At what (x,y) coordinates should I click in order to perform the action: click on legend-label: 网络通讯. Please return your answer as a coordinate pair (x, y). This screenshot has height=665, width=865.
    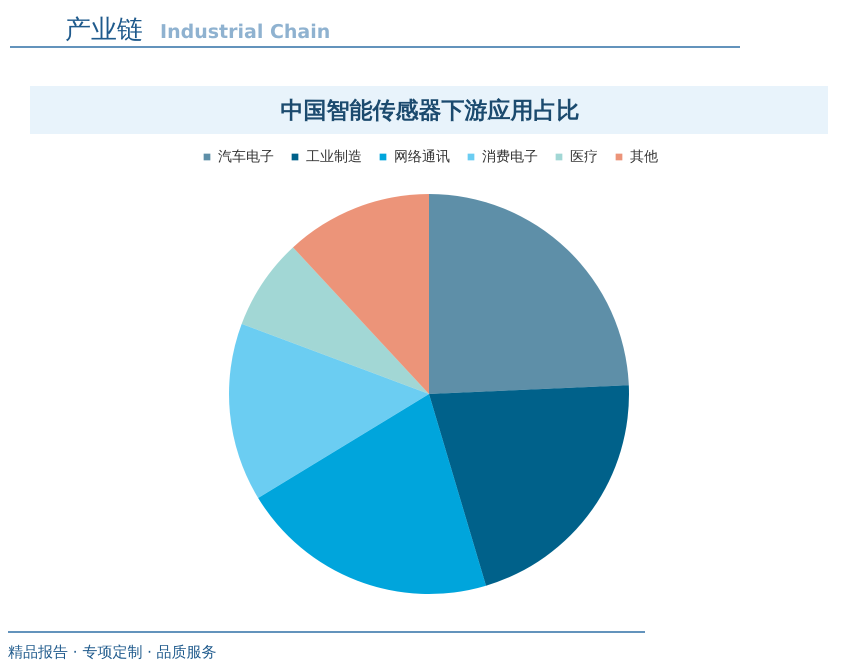
    Looking at the image, I should click on (422, 157).